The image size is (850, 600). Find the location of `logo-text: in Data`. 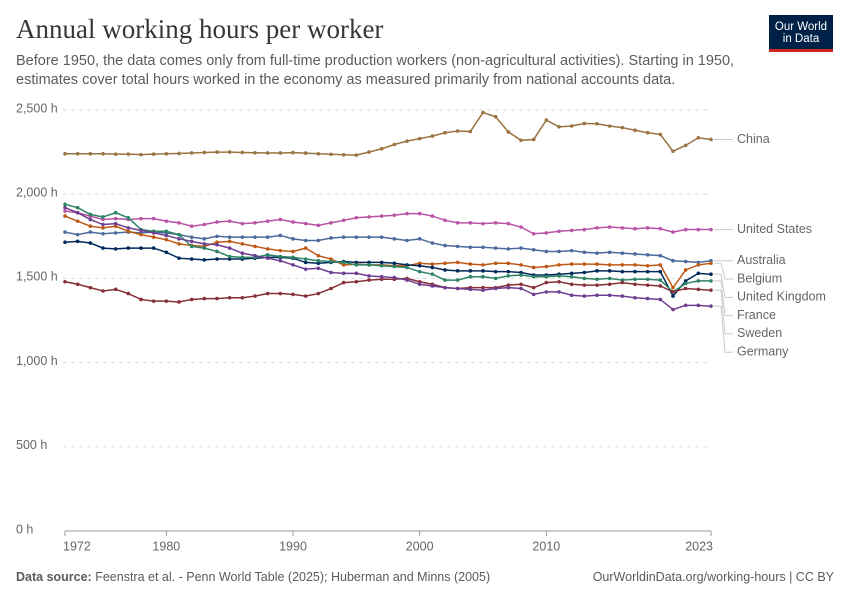

logo-text: in Data is located at coordinates (801, 39).